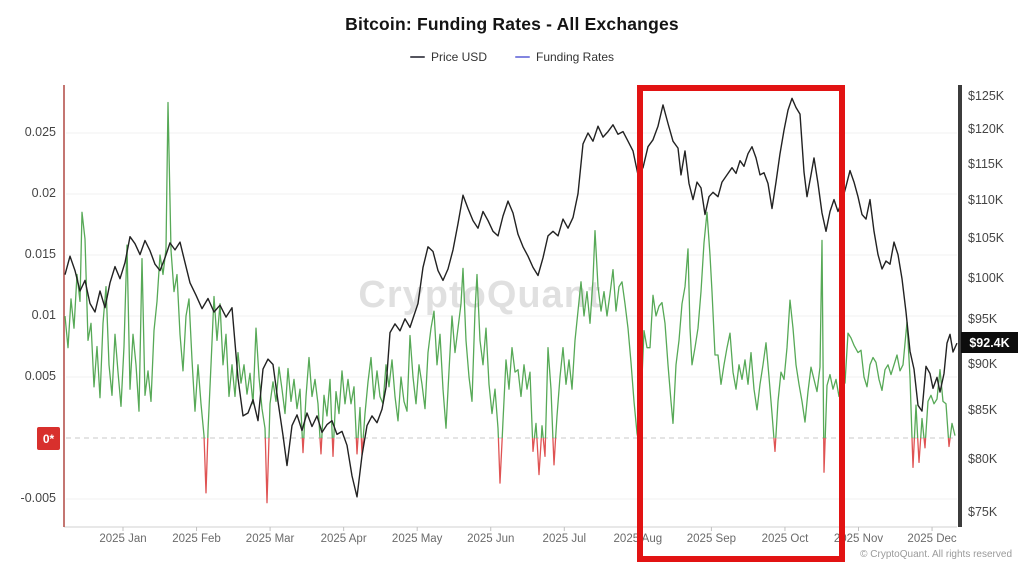  What do you see at coordinates (986, 200) in the screenshot?
I see `y-right-tick-label: $110K` at bounding box center [986, 200].